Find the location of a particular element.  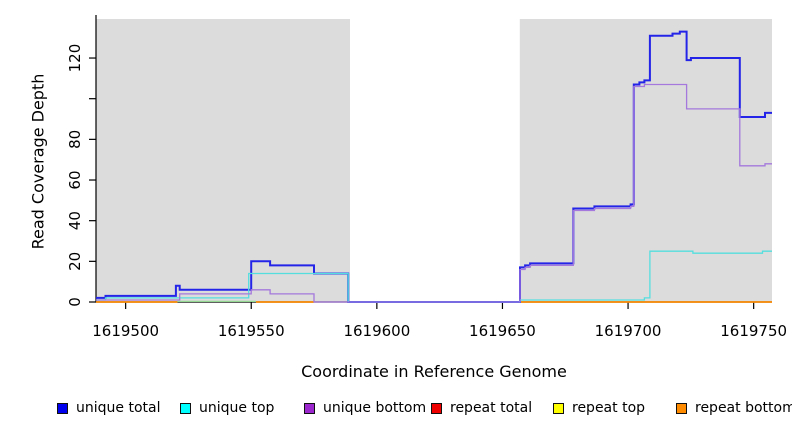

legend-item-repeat-bottom: repeat bottom is located at coordinates (734, 408).